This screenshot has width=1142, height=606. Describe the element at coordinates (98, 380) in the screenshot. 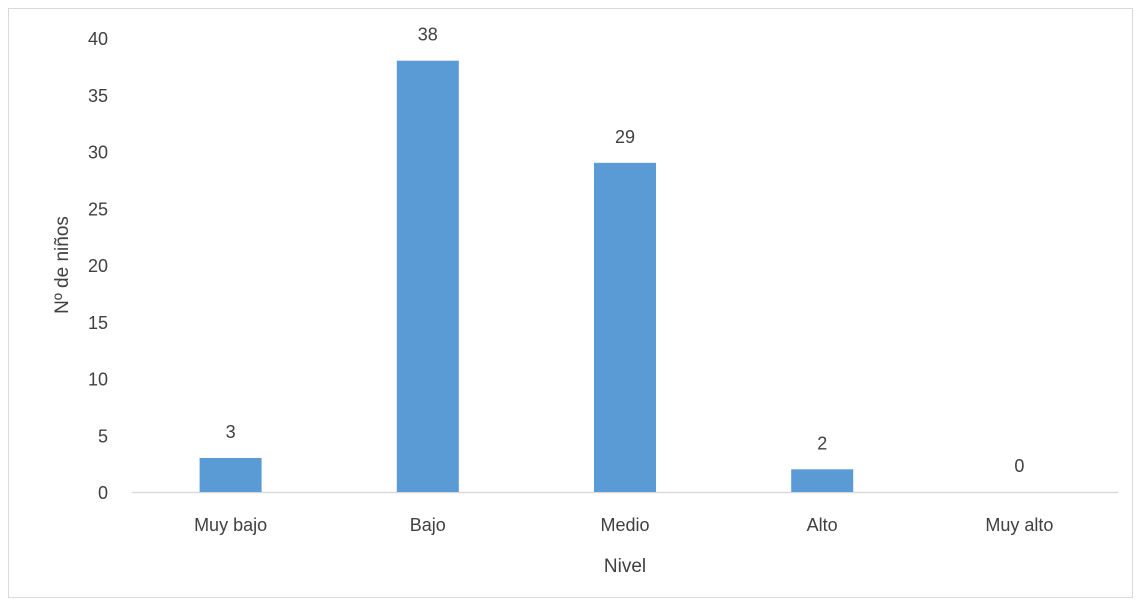

I see `y-tick-label: 10` at that location.